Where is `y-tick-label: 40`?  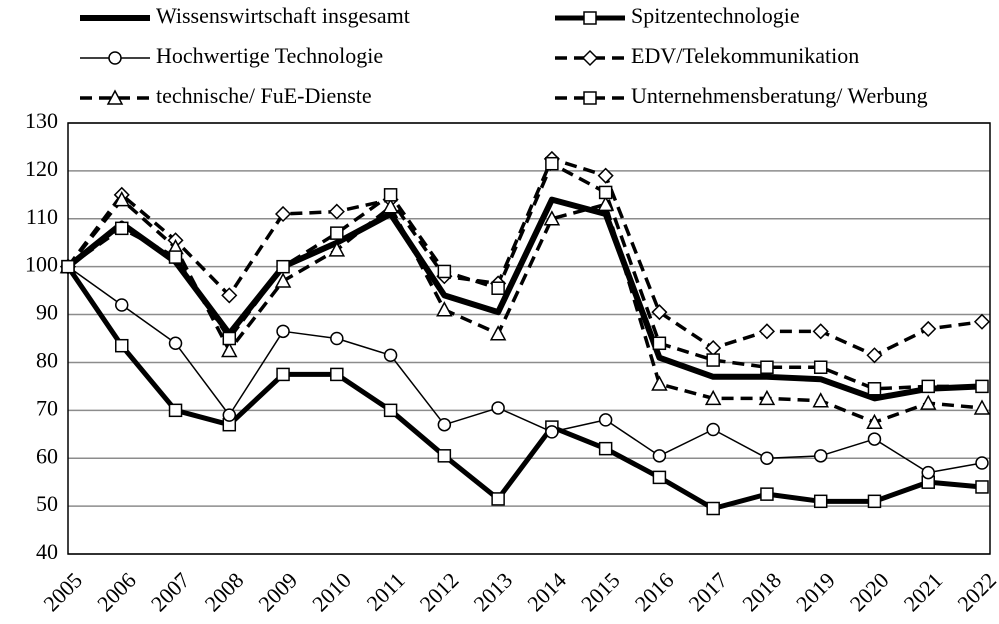
y-tick-label: 40 is located at coordinates (47, 551).